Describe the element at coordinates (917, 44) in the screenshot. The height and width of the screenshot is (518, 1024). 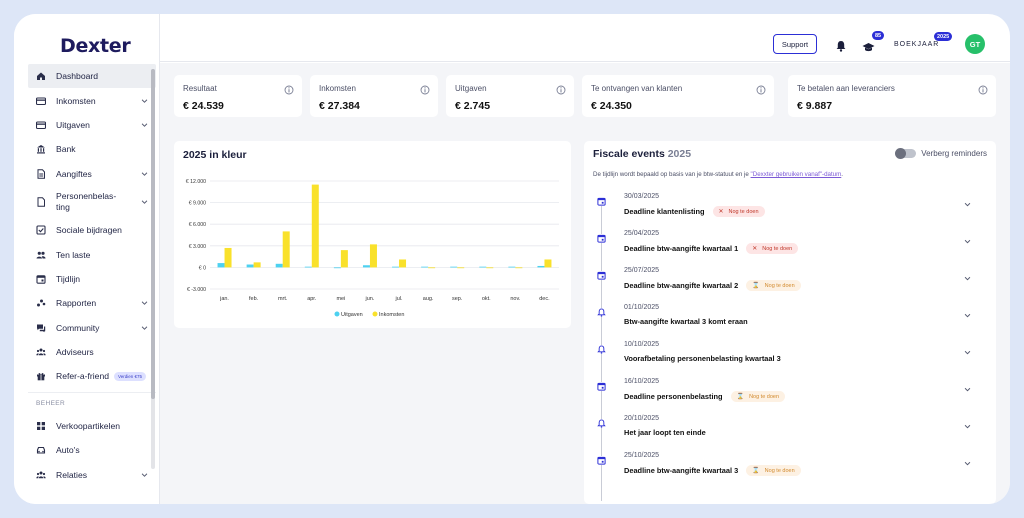
I see `fiscal-year-label: BOEKJAAR` at that location.